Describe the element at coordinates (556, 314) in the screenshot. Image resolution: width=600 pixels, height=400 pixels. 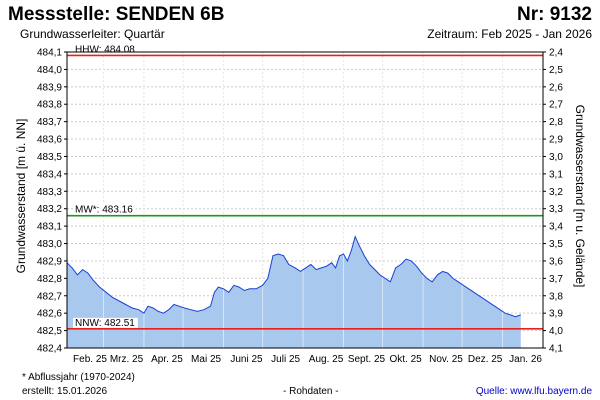
I see `y2-tick-label: 3,9` at that location.